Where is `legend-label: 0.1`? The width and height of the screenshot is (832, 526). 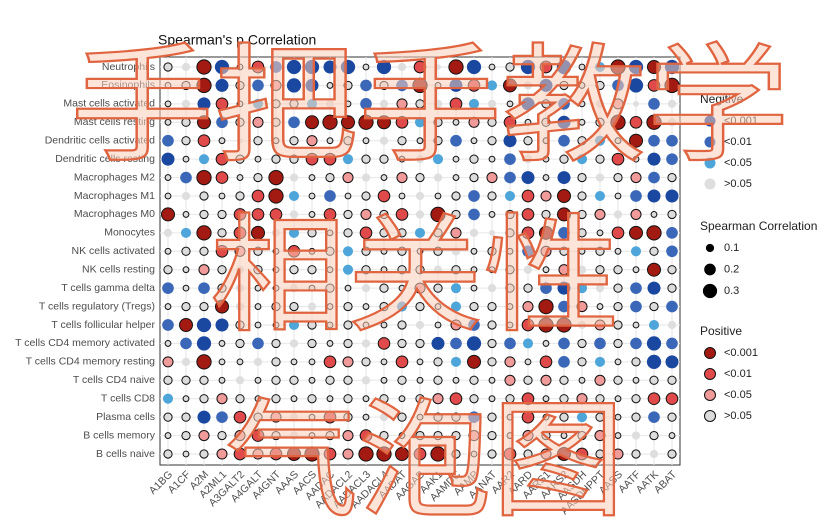
legend-label: 0.1 is located at coordinates (731, 248).